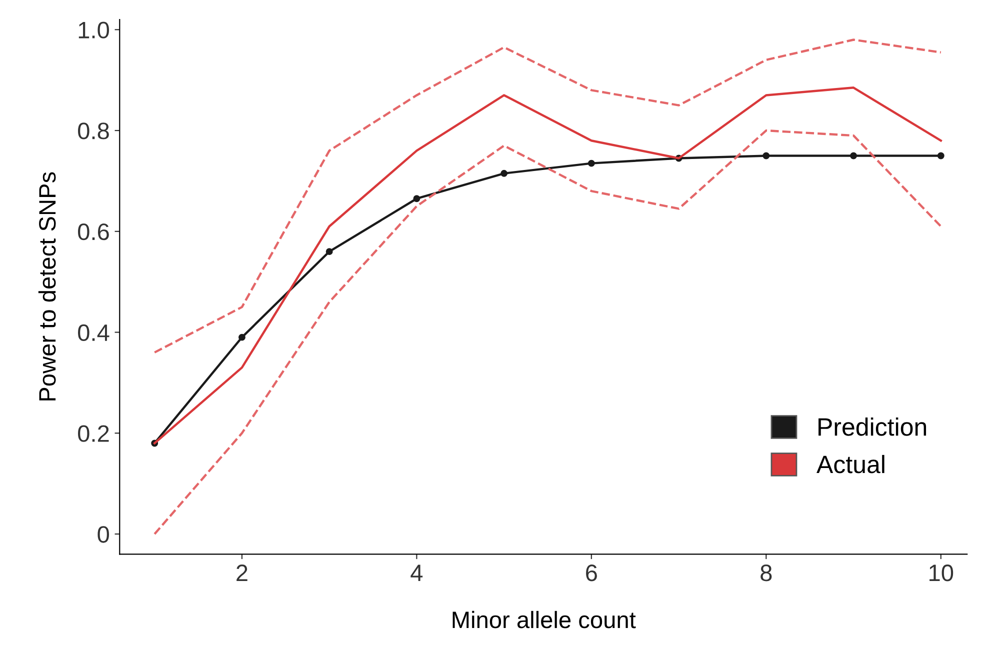  Describe the element at coordinates (47, 286) in the screenshot. I see `y-axis-title: Power to detect SNPs` at that location.